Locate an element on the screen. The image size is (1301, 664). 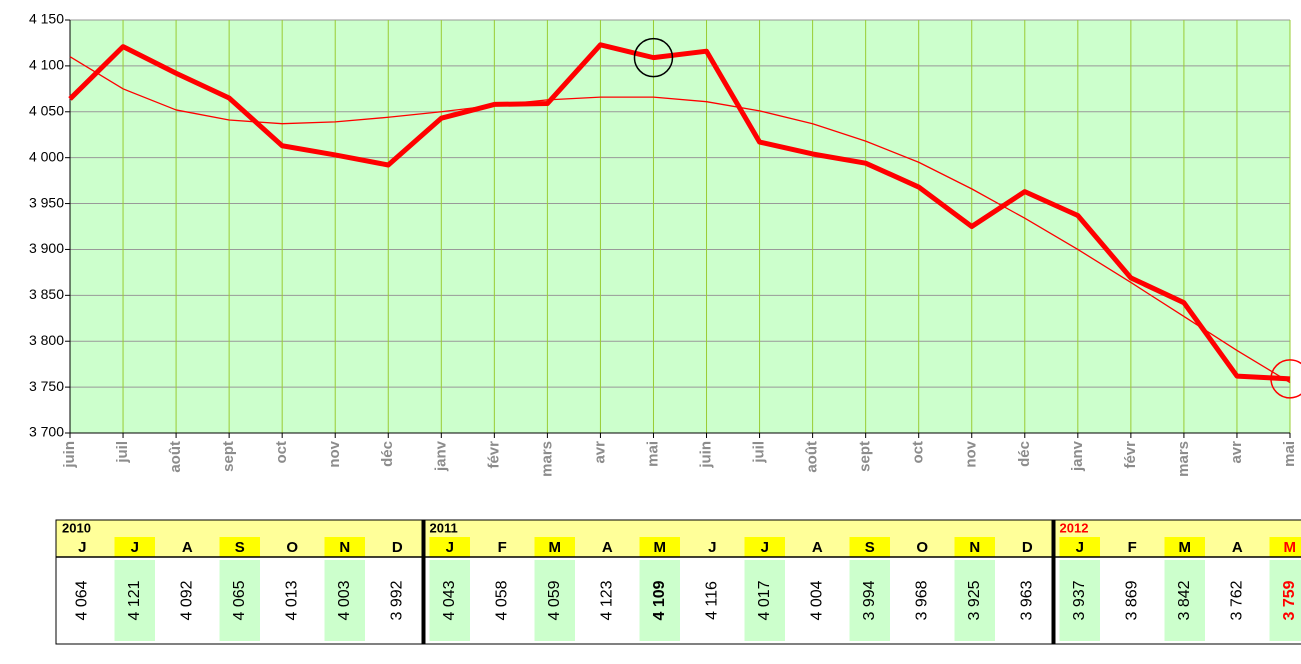
x-tick-label: juil is located at coordinates (759, 452).